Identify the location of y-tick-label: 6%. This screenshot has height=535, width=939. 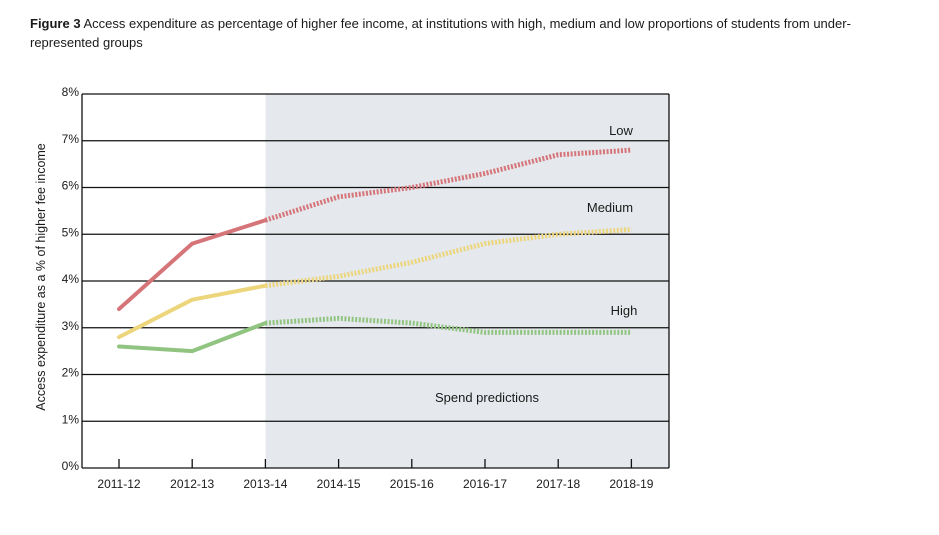
(71, 186).